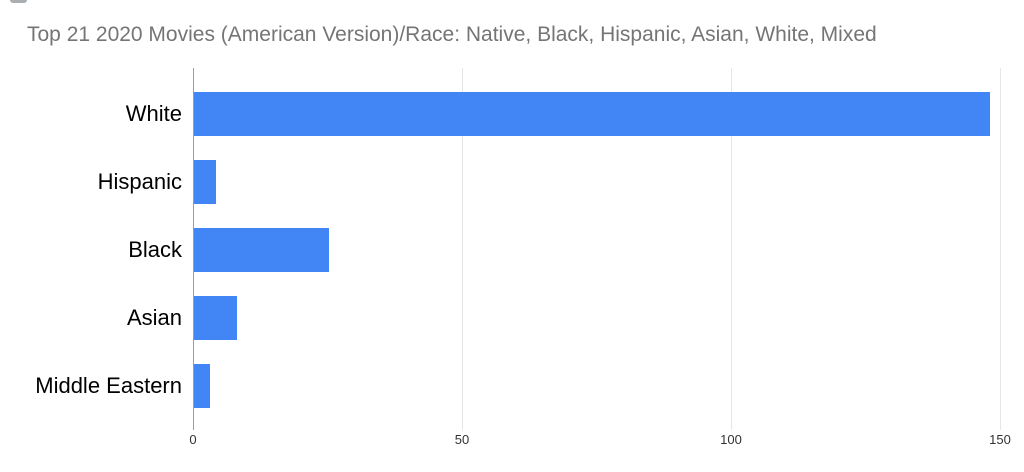 The height and width of the screenshot is (472, 1024). What do you see at coordinates (154, 317) in the screenshot?
I see `category-label: Asian` at bounding box center [154, 317].